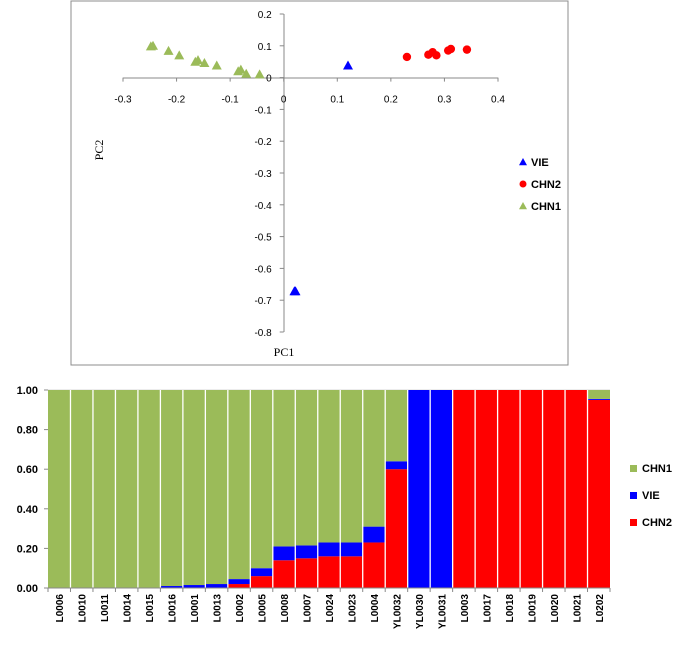  Describe the element at coordinates (600, 608) in the screenshot. I see `bar-category-label: L0202` at that location.